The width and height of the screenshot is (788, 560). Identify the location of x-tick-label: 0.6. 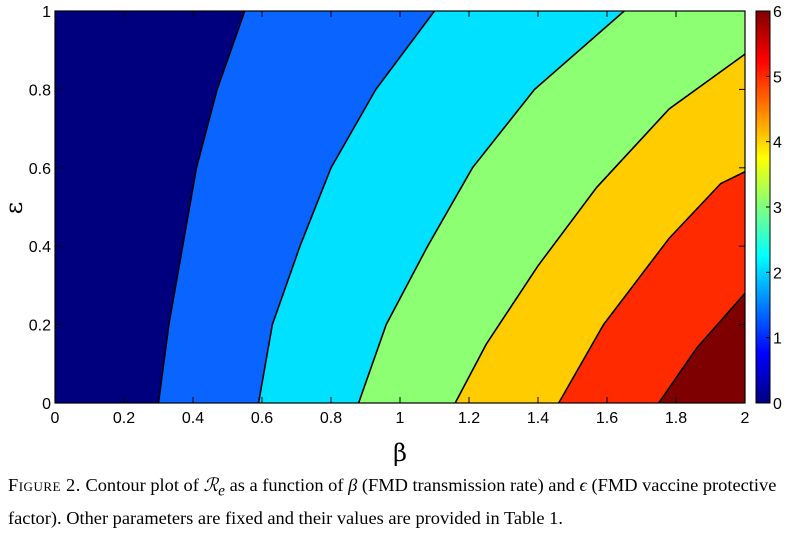
(262, 418).